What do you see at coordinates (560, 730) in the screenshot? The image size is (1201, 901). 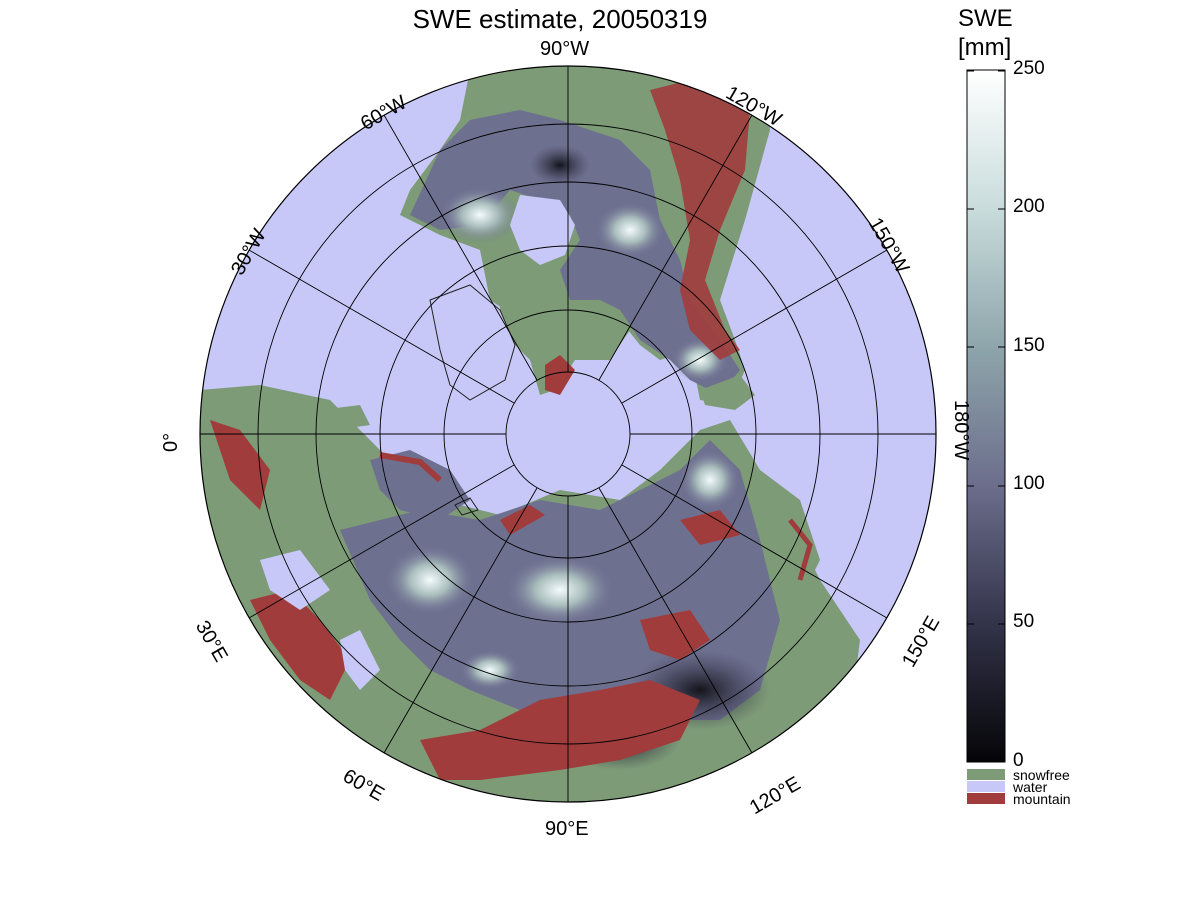 I see `asian-mountains` at bounding box center [560, 730].